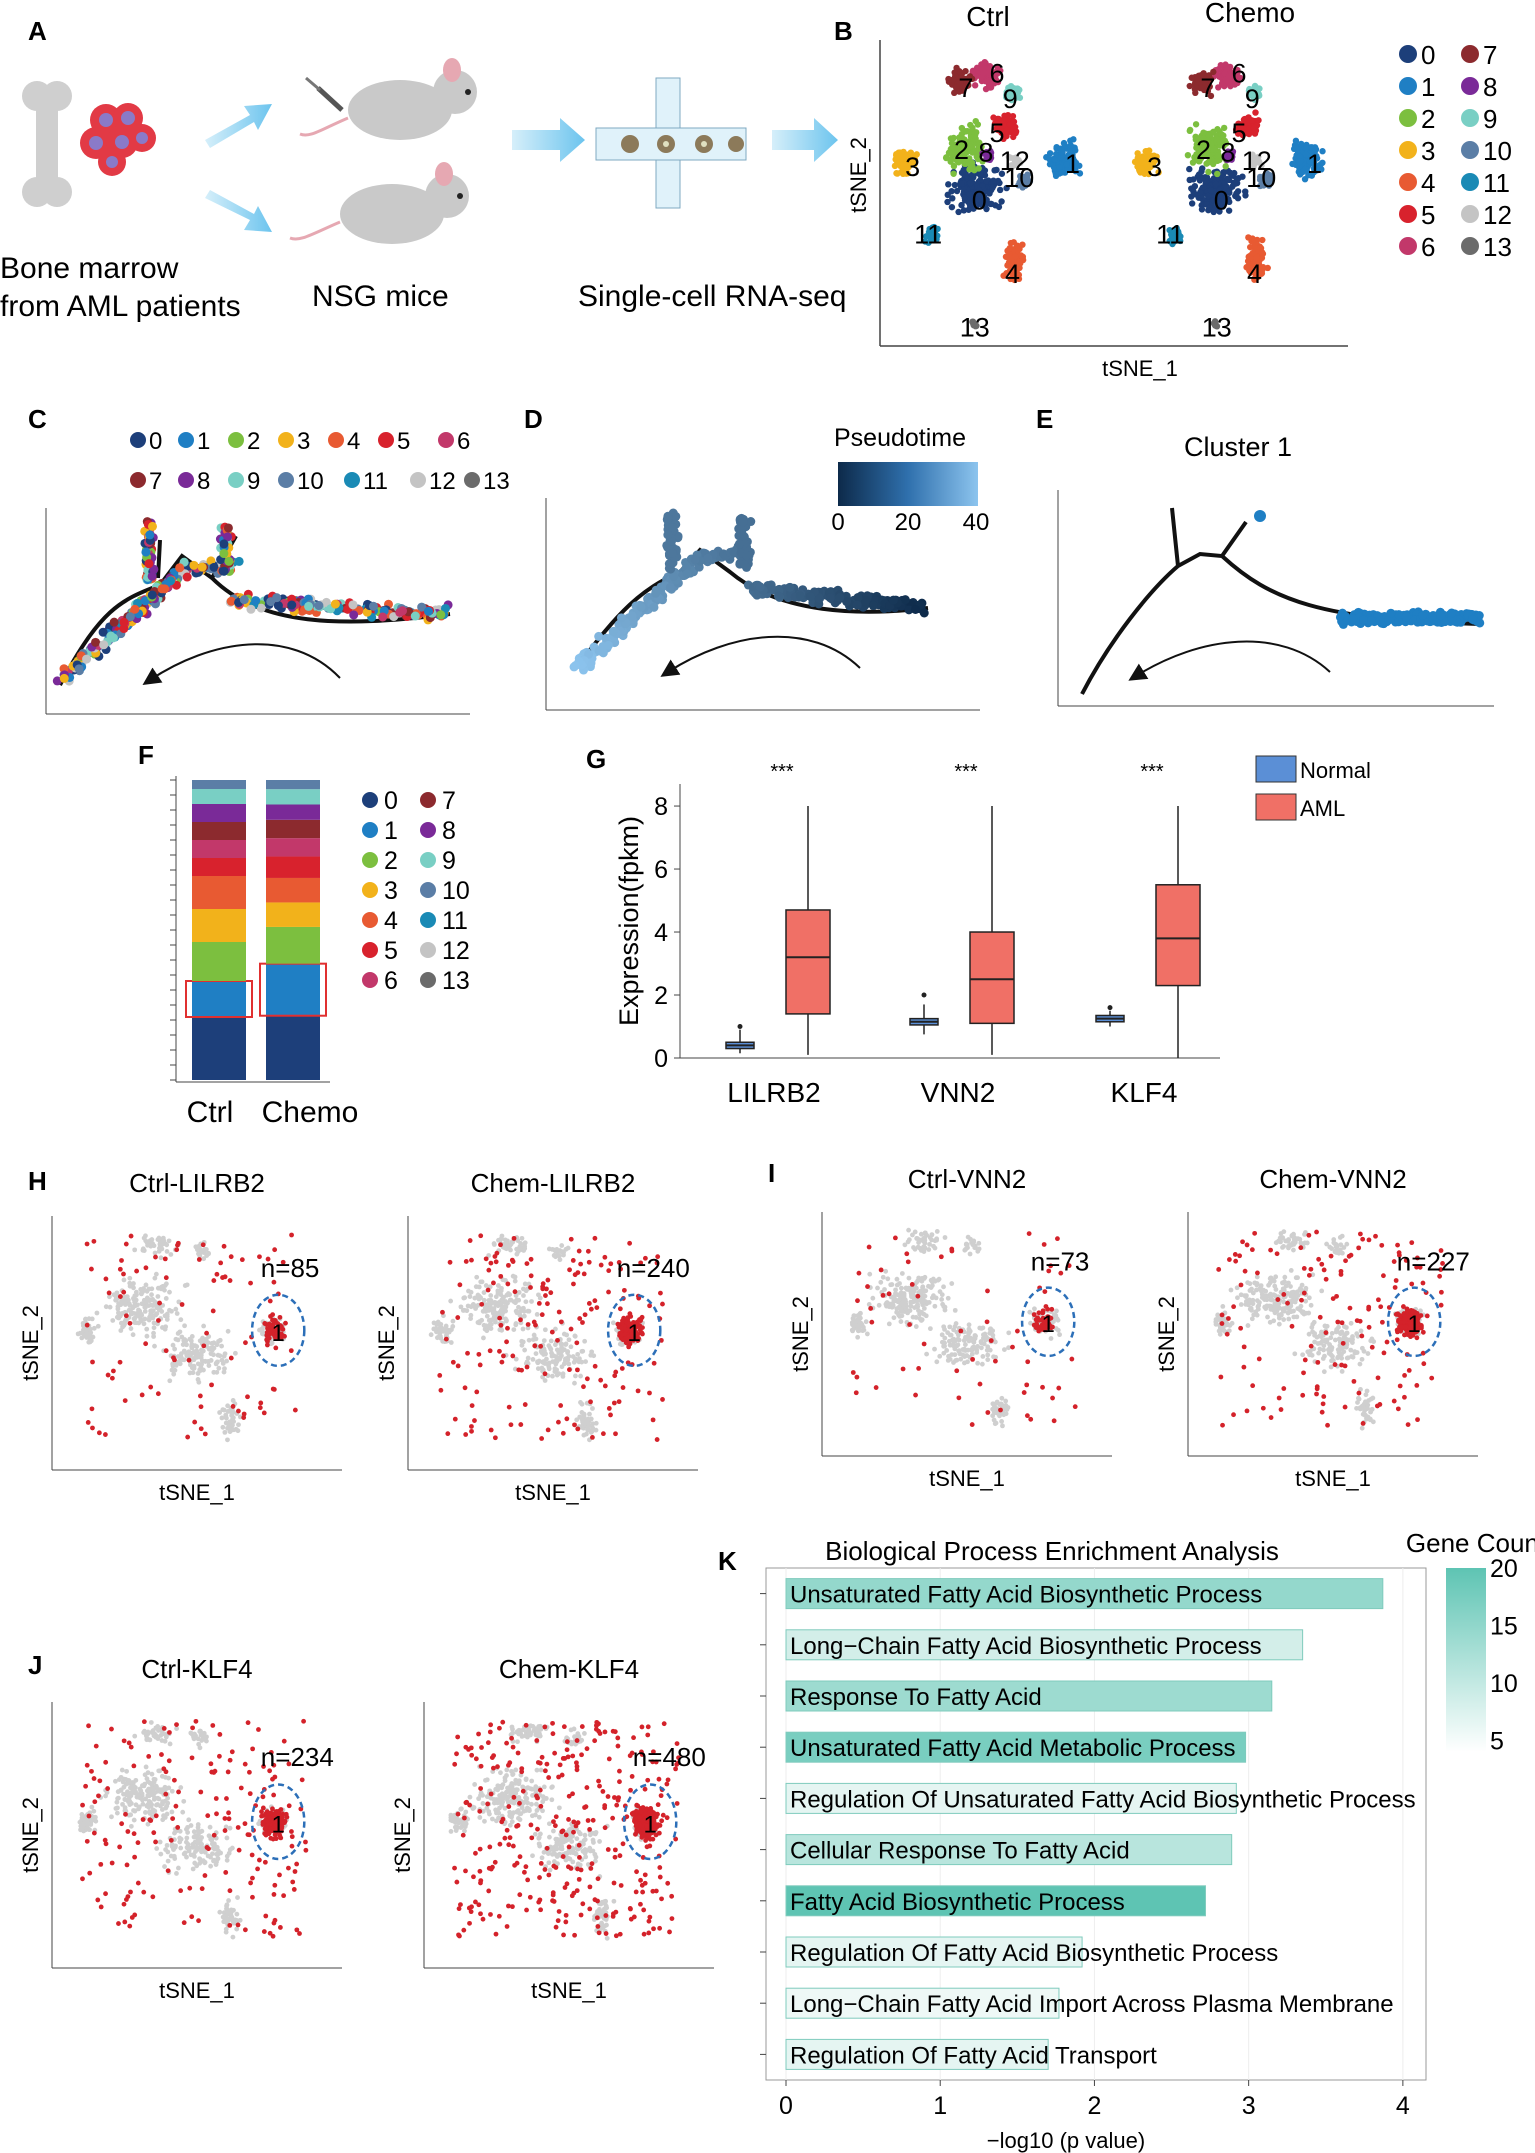 The height and width of the screenshot is (2153, 1535). Describe the element at coordinates (1322, 808) in the screenshot. I see `legend-aml-label: AML` at that location.